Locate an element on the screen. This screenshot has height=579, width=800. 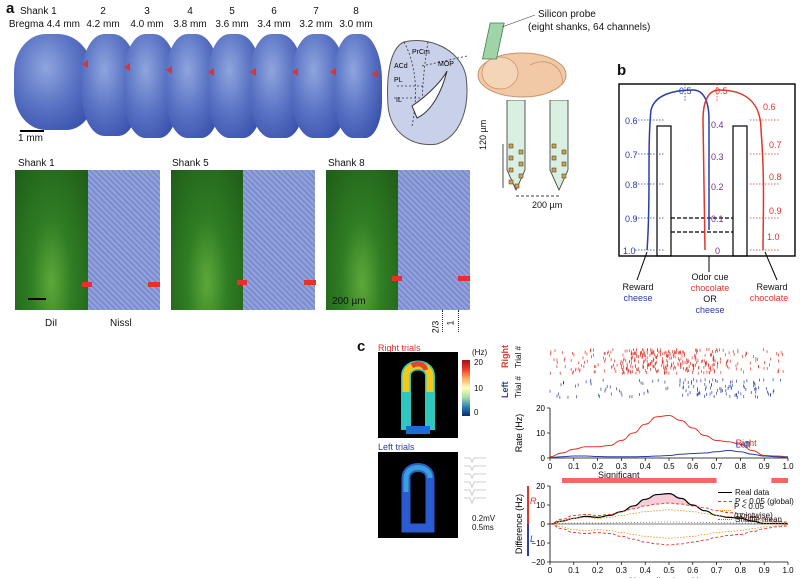
raster-axis-label-right: Trial # is located at coordinates (518, 357).